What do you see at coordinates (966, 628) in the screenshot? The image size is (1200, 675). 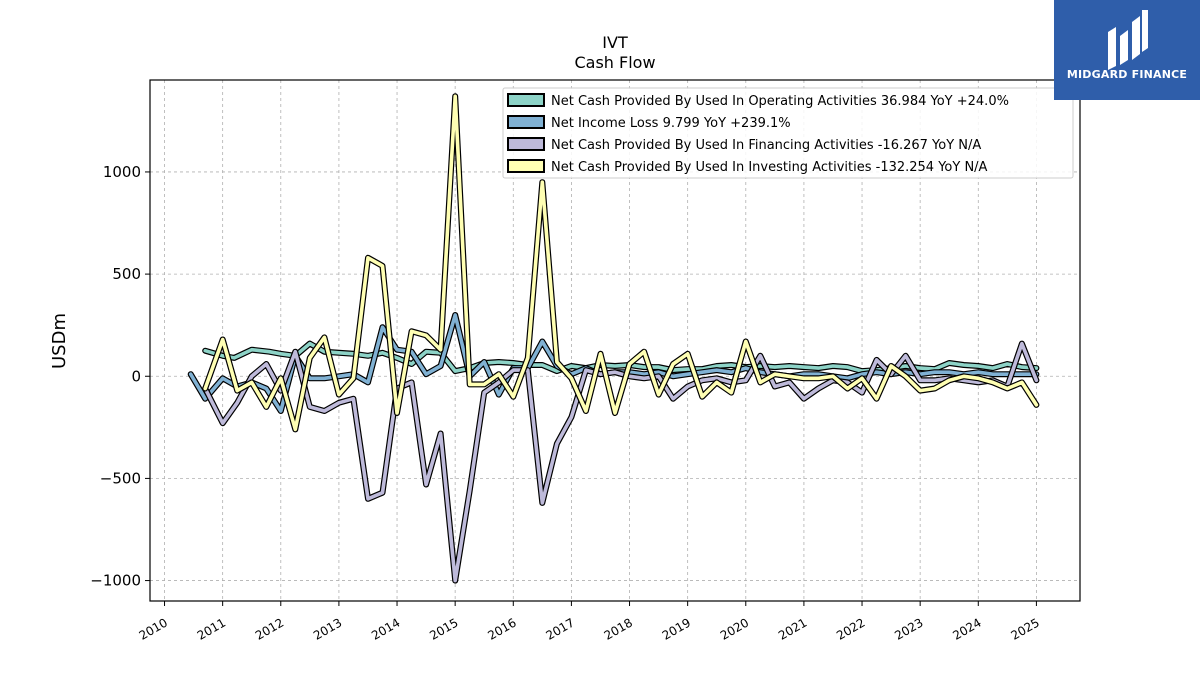 I see `x-tick-label: 2024` at bounding box center [966, 628].